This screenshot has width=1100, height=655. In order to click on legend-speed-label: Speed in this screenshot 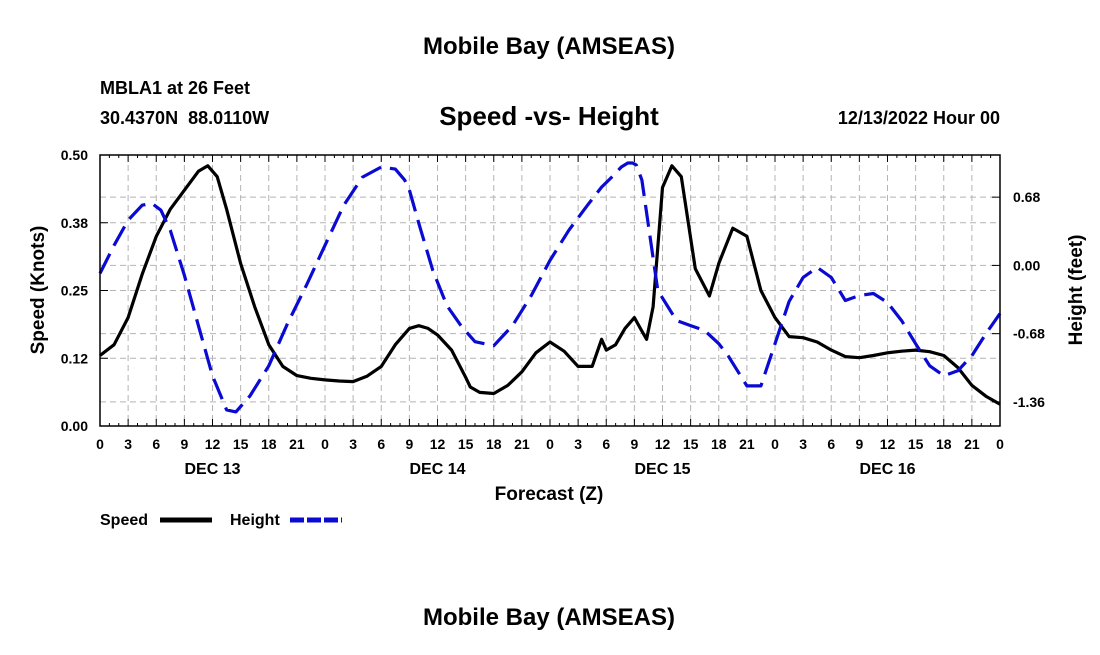, I will do `click(124, 520)`.